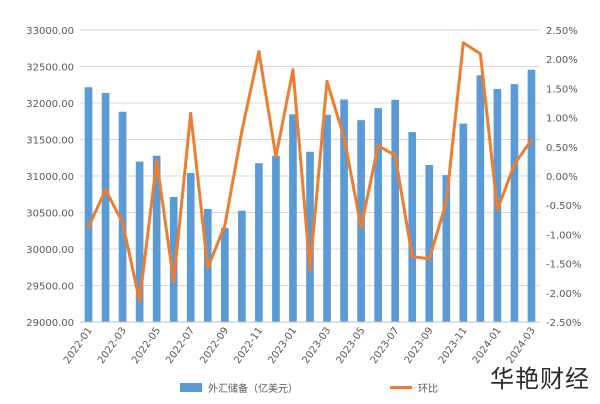  What do you see at coordinates (50, 250) in the screenshot?
I see `y-left-tick-label: 30000.00` at bounding box center [50, 250].